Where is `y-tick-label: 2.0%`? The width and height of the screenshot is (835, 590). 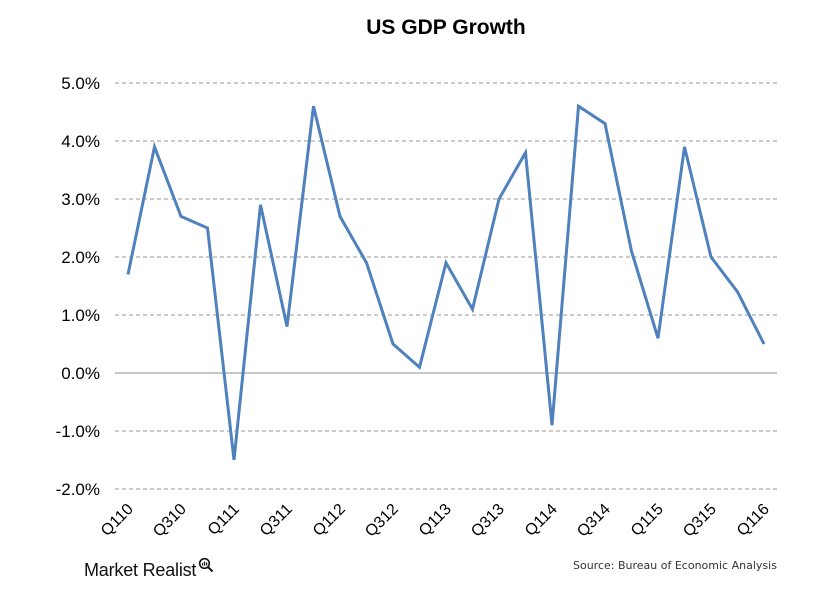 y-tick-label: 2.0% is located at coordinates (80, 257).